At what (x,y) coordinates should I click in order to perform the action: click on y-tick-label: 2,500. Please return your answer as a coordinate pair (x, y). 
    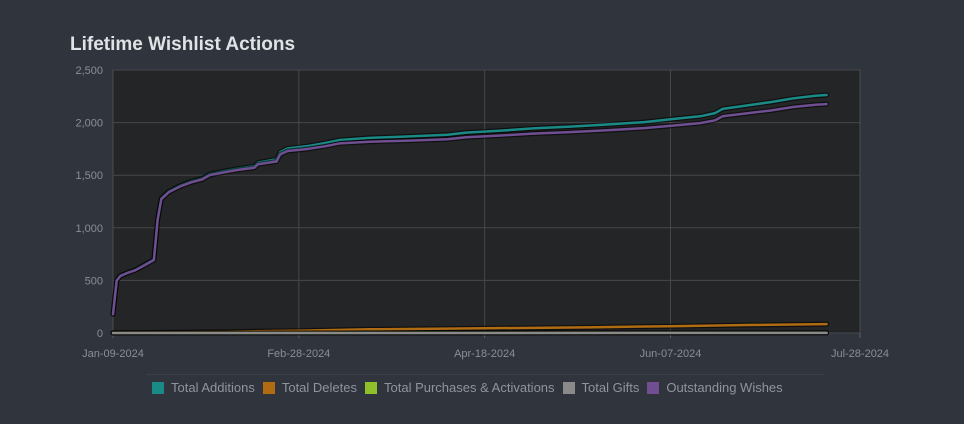
    Looking at the image, I should click on (89, 71).